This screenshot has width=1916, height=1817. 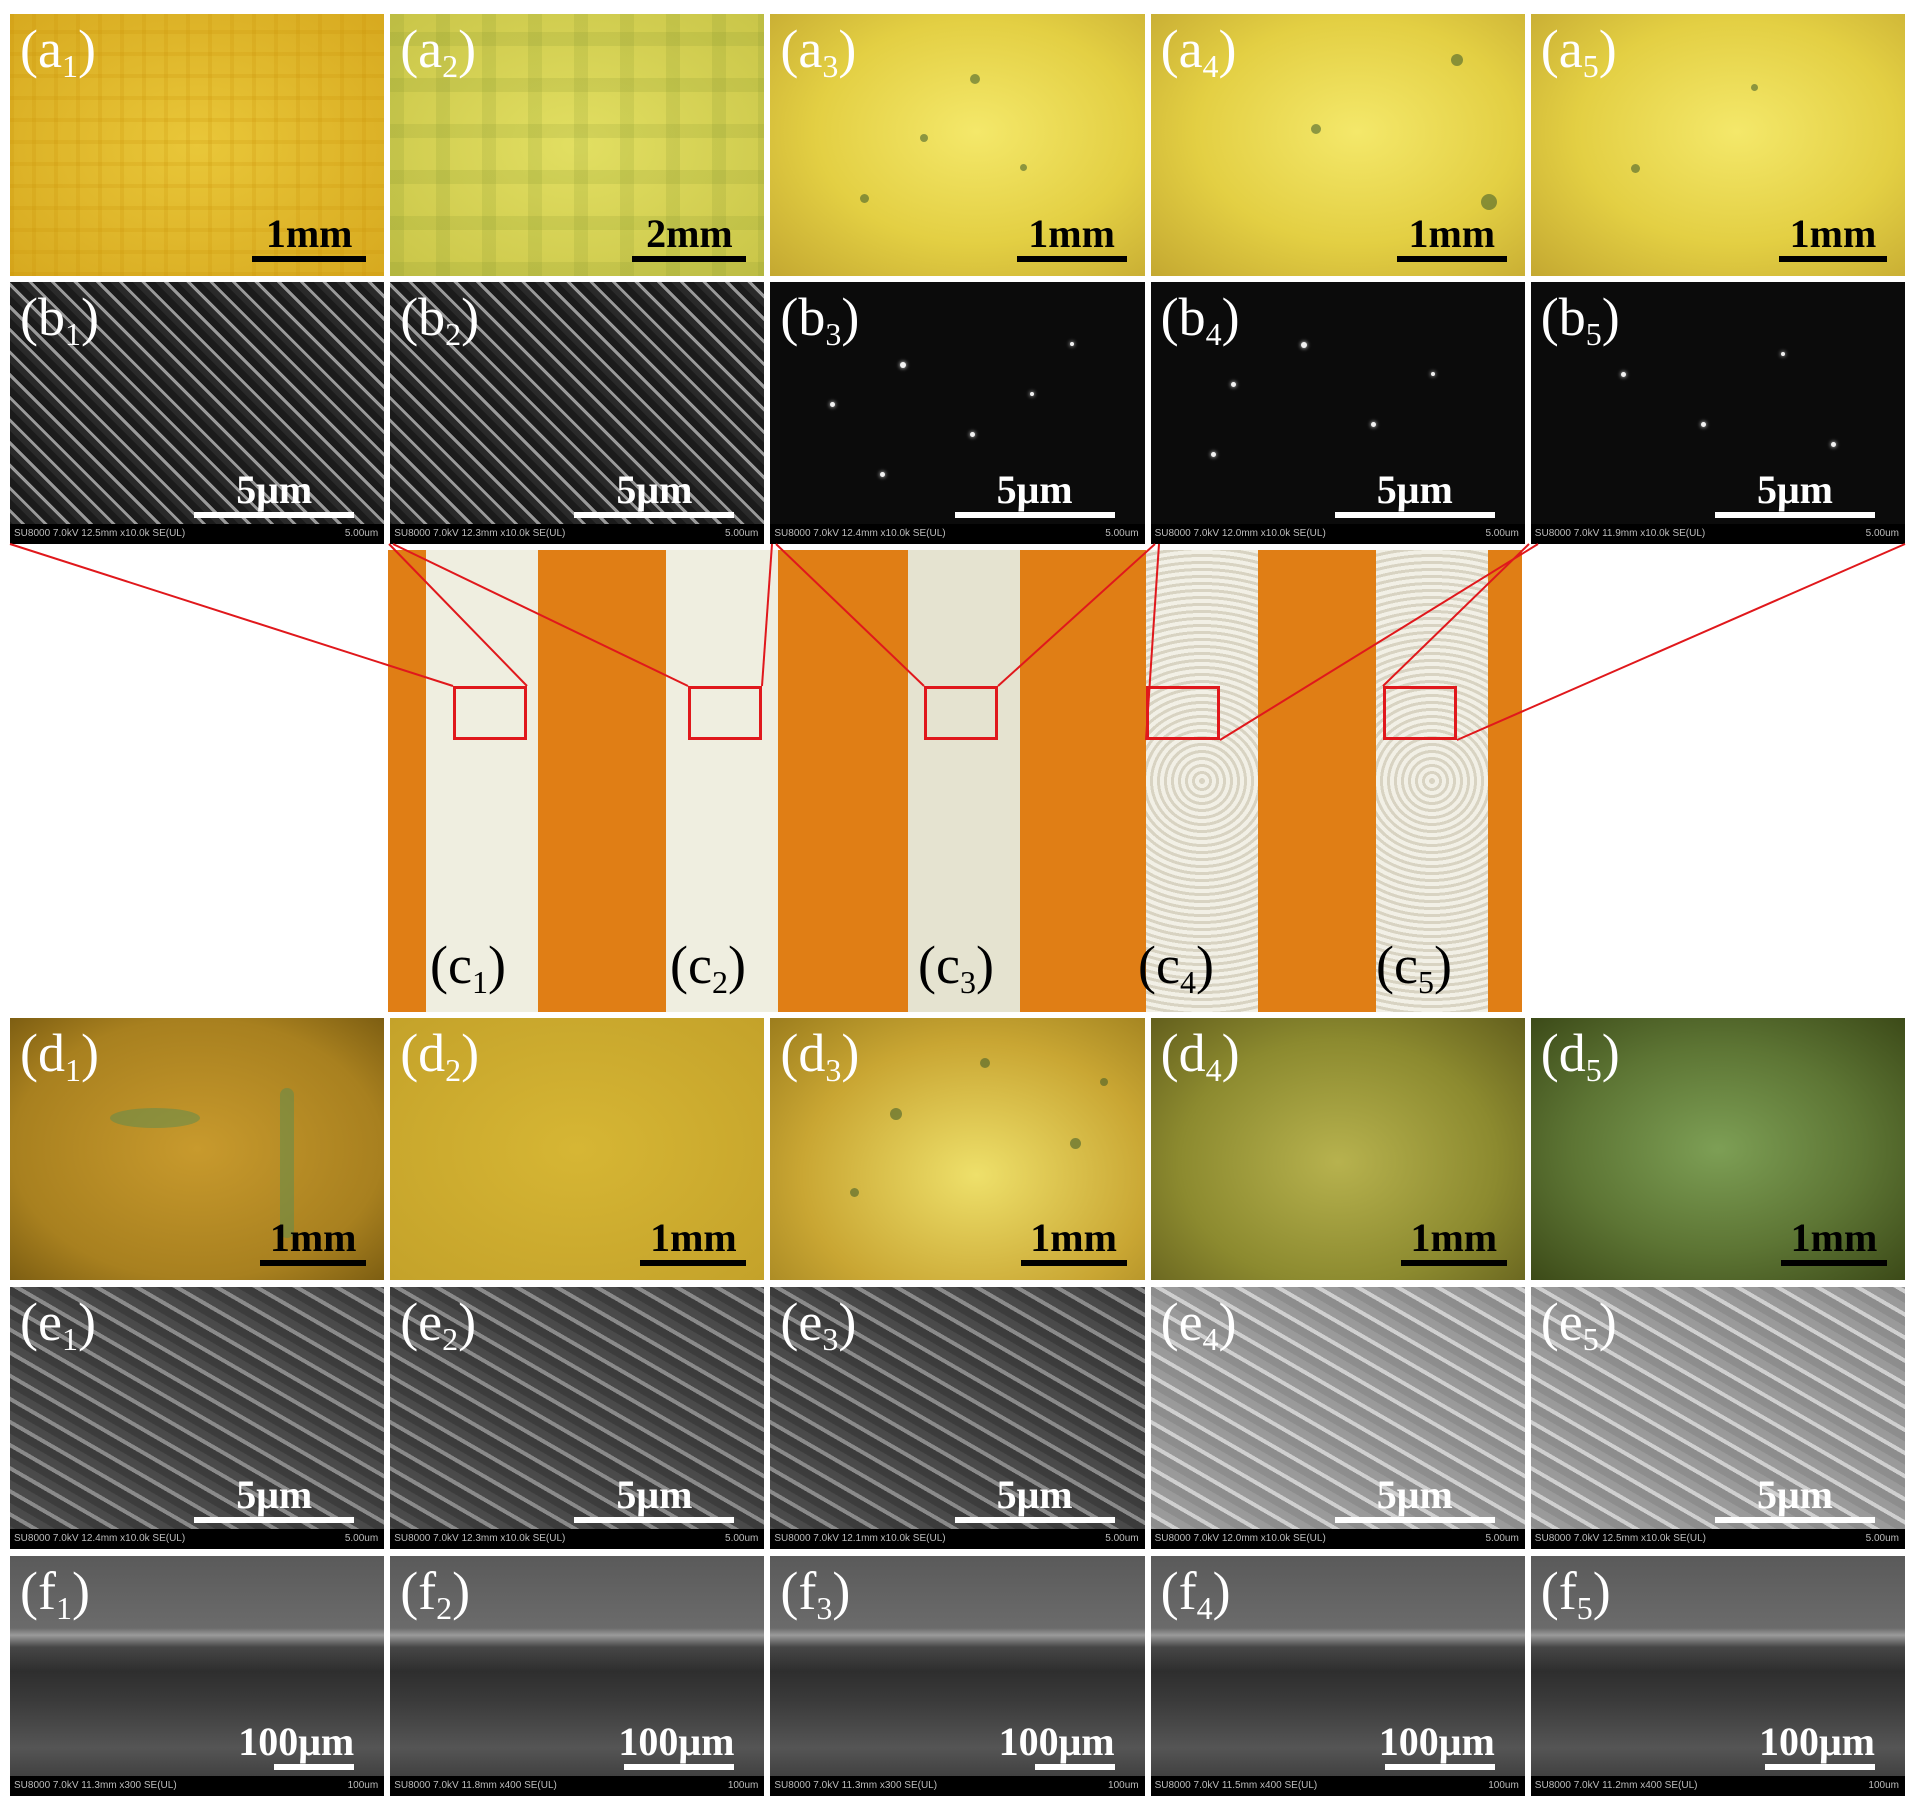 What do you see at coordinates (1337, 1786) in the screenshot?
I see `sem-info-bar: SU8000 7.0kV 11.5mm x400 SE(UL) 100um` at bounding box center [1337, 1786].